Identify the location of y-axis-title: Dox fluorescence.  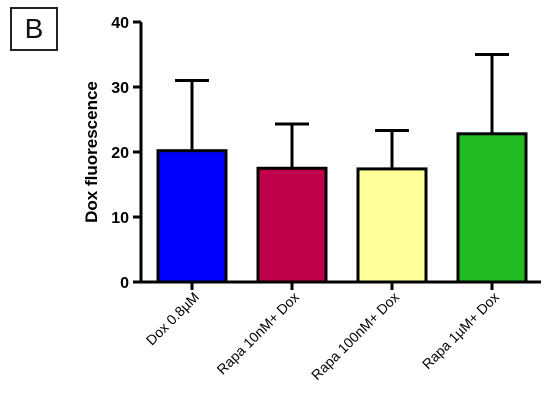
(91, 152).